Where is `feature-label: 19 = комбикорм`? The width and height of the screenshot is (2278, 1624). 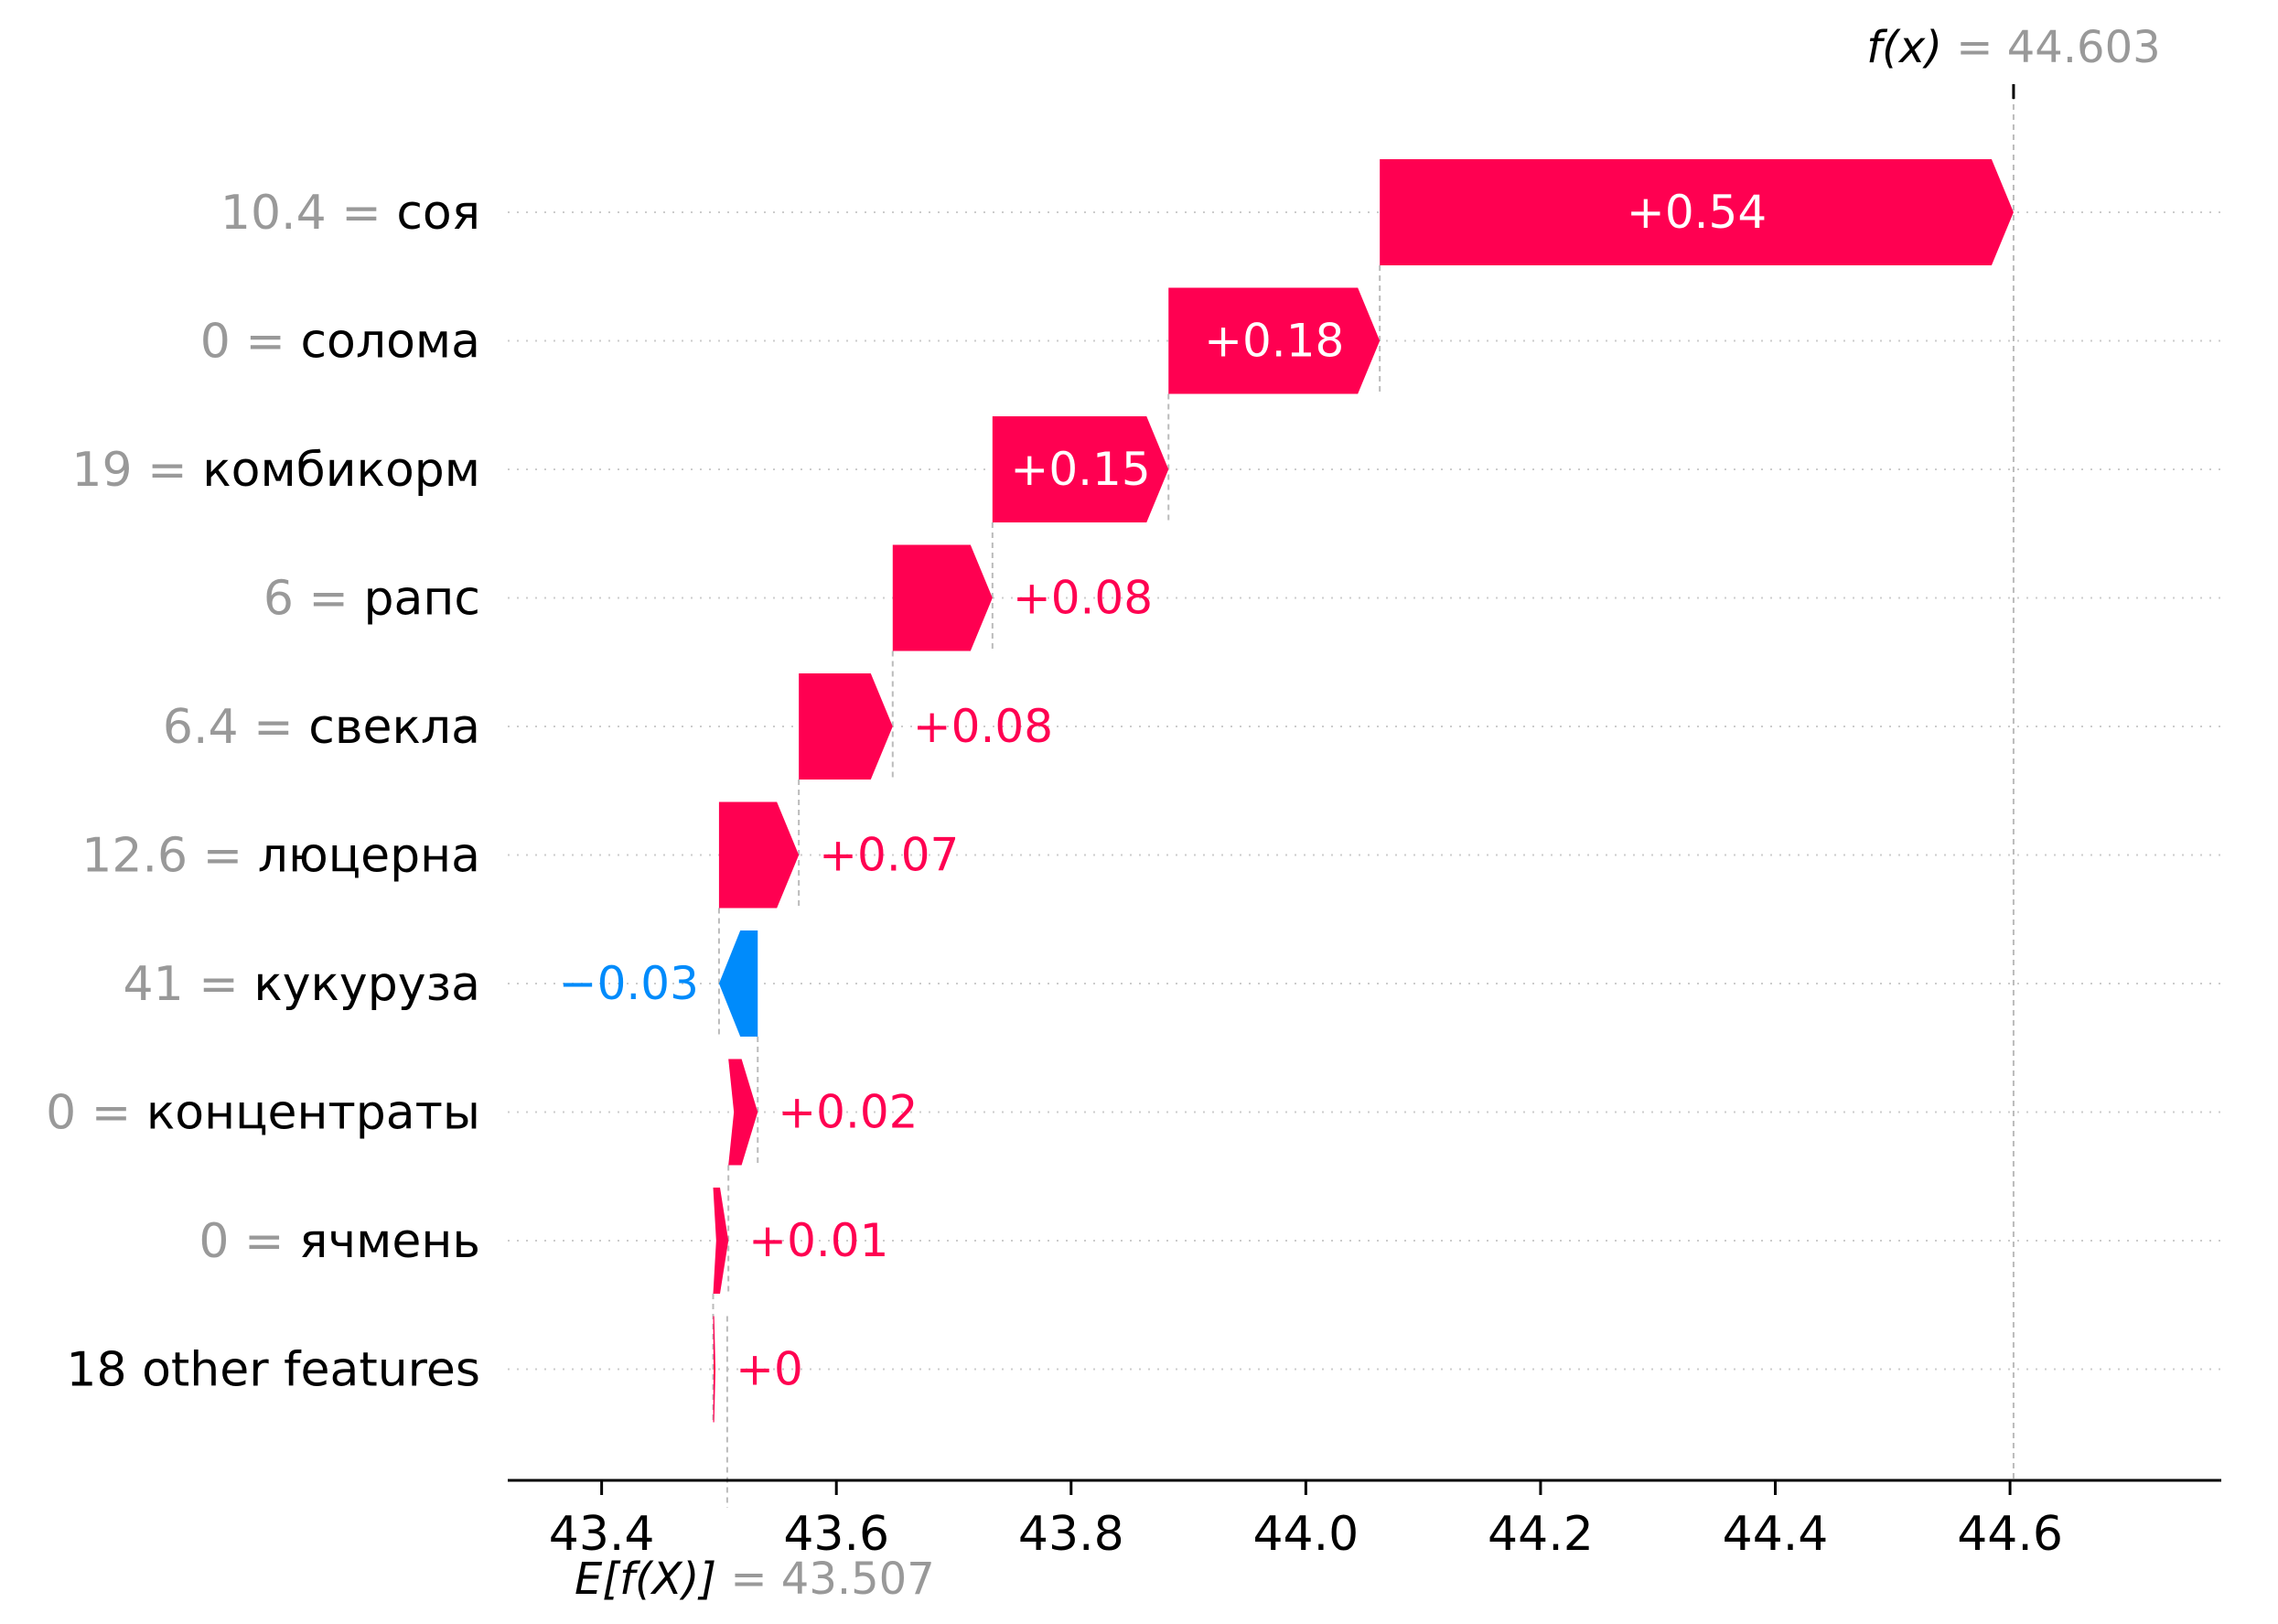 feature-label: 19 = комбикорм is located at coordinates (275, 470).